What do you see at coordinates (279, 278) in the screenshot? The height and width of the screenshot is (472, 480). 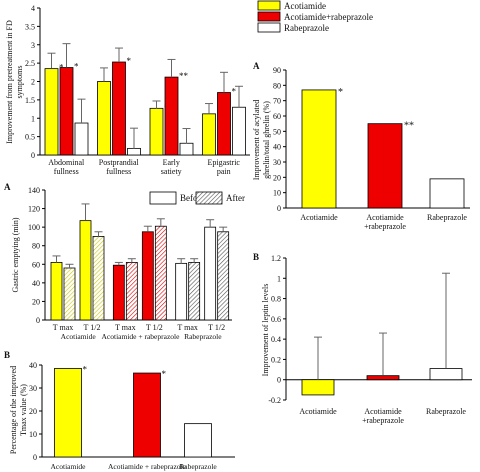 I see `leptin-y-tick-label: 1` at bounding box center [279, 278].